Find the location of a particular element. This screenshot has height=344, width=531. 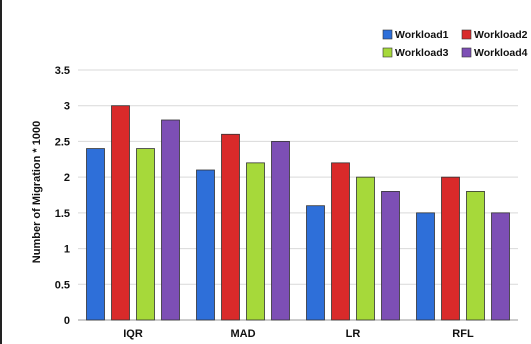

y-tick-label: 2 is located at coordinates (67, 178).